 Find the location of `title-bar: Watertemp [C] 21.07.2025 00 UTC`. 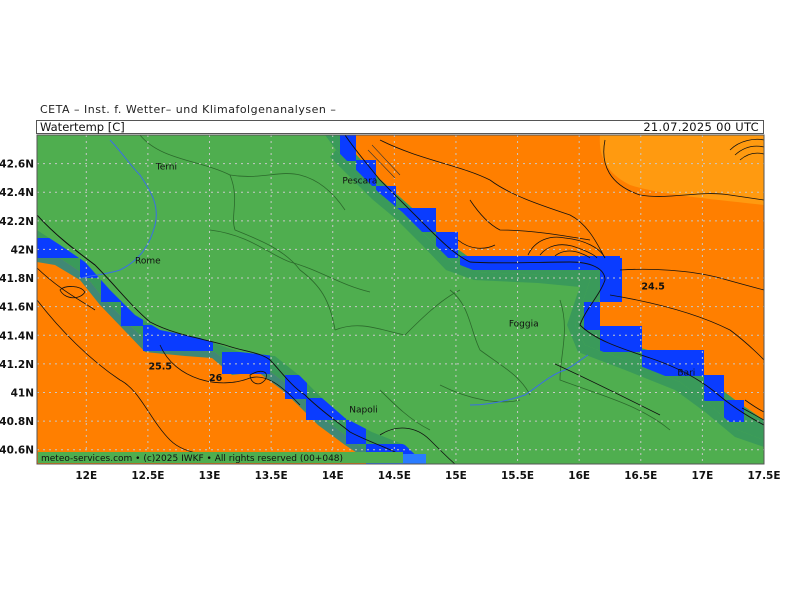

title-bar: Watertemp [C] 21.07.2025 00 UTC is located at coordinates (400, 127).